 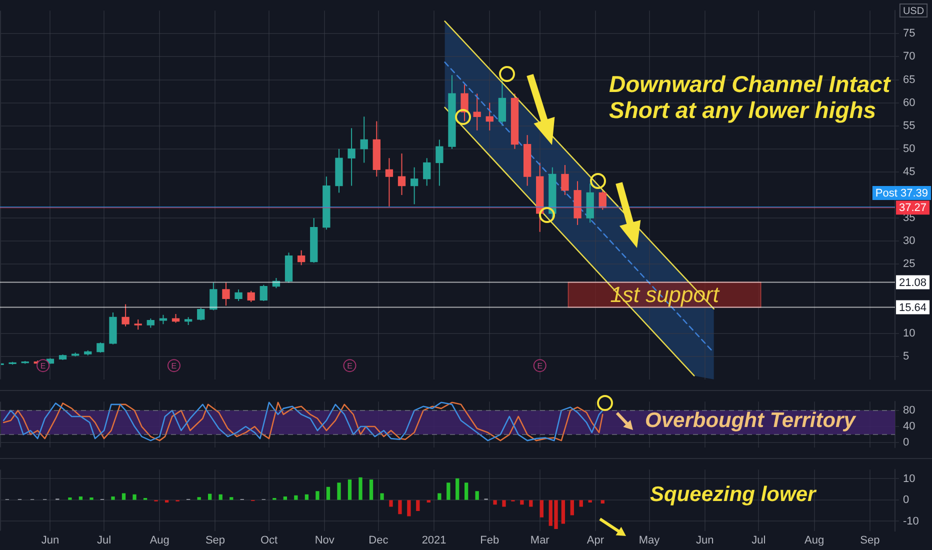 I want to click on annotation: Downward Channel Intact, so click(x=750, y=84).